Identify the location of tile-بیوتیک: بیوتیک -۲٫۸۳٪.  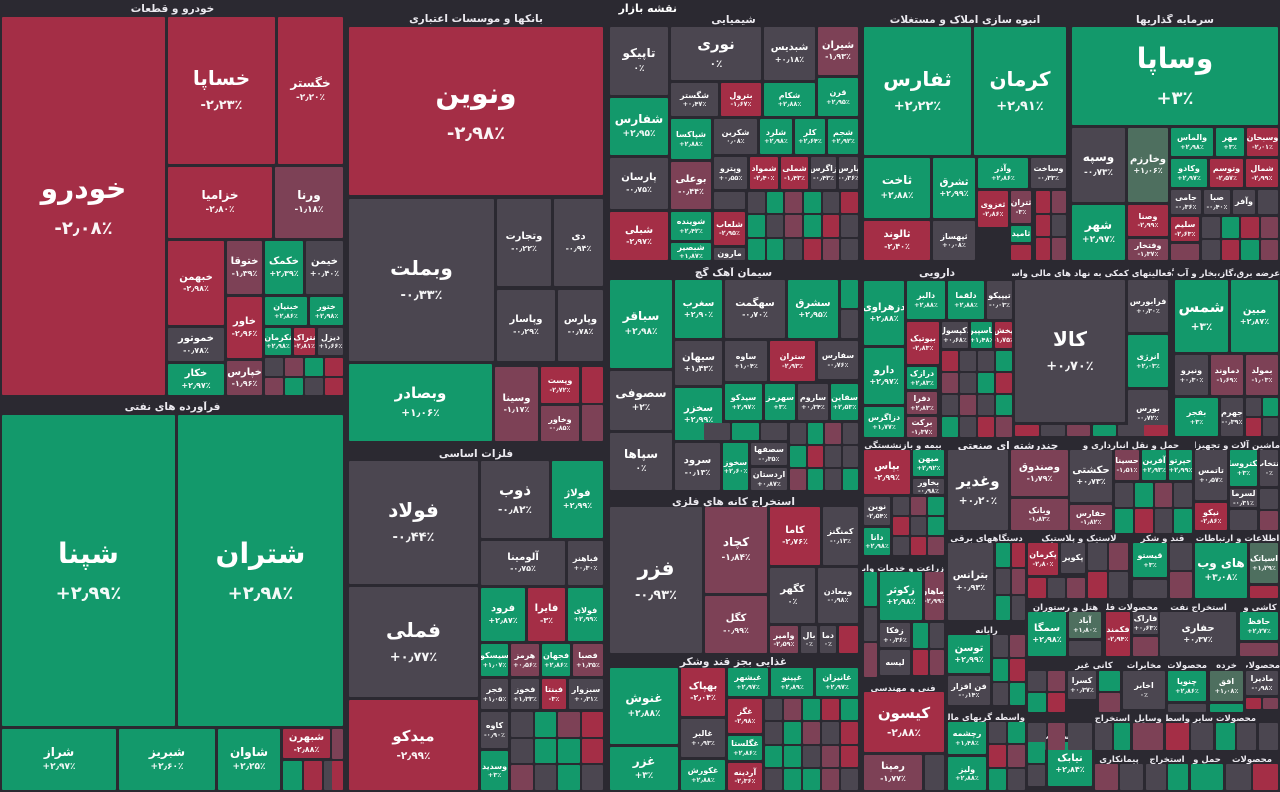
(923, 343).